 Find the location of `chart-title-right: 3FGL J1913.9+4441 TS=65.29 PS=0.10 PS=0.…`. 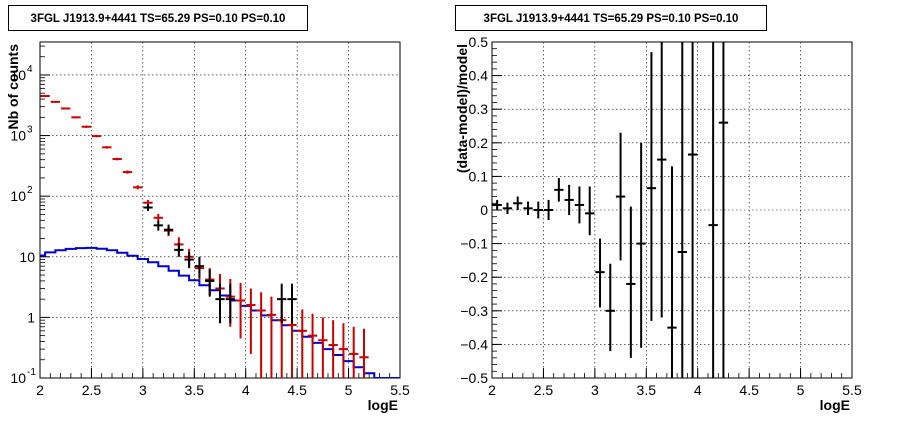

chart-title-right: 3FGL J1913.9+4441 TS=65.29 PS=0.10 PS=0.… is located at coordinates (611, 18).